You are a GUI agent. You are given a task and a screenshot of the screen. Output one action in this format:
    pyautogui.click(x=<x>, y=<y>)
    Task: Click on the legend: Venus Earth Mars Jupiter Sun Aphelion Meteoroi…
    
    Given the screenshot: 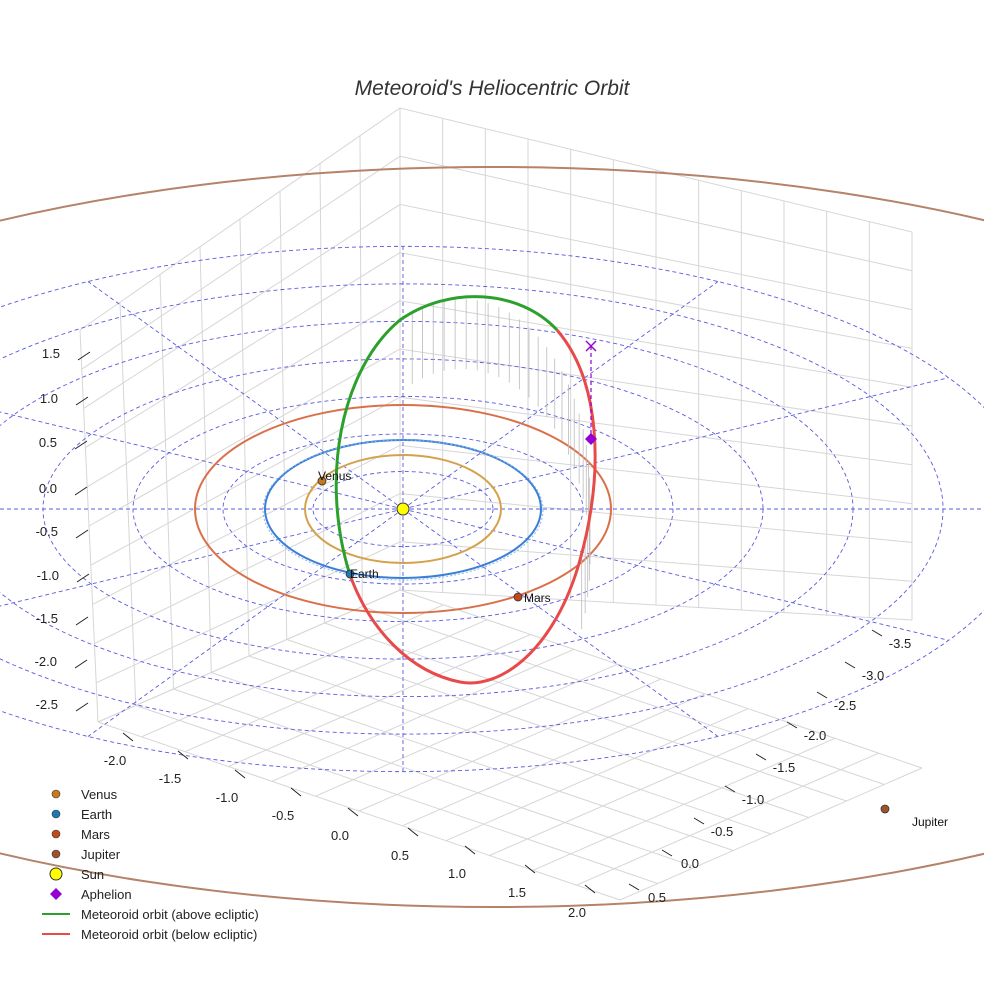 What is the action you would take?
    pyautogui.click(x=150, y=864)
    